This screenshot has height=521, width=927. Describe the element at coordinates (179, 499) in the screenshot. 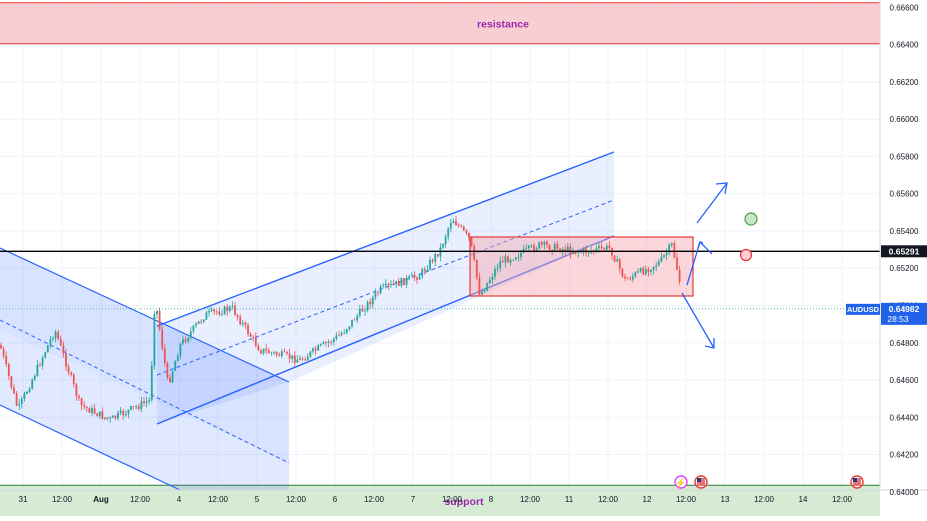

I see `time-tick-label: 4` at that location.